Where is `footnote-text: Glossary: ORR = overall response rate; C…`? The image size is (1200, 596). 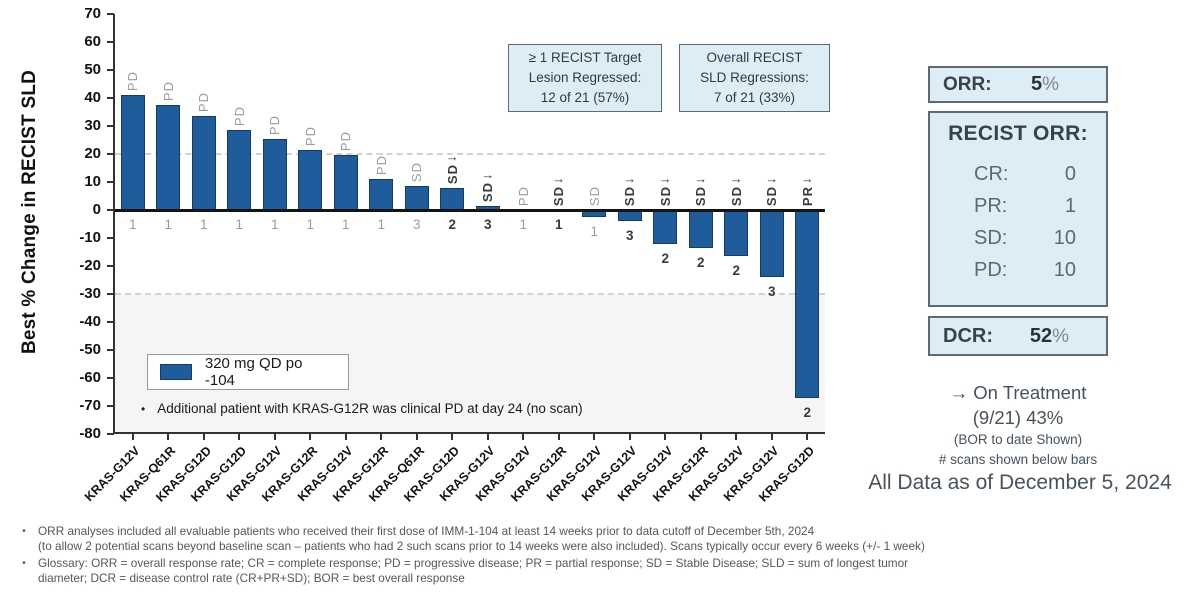 footnote-text: Glossary: ORR = overall response rate; C… is located at coordinates (473, 570).